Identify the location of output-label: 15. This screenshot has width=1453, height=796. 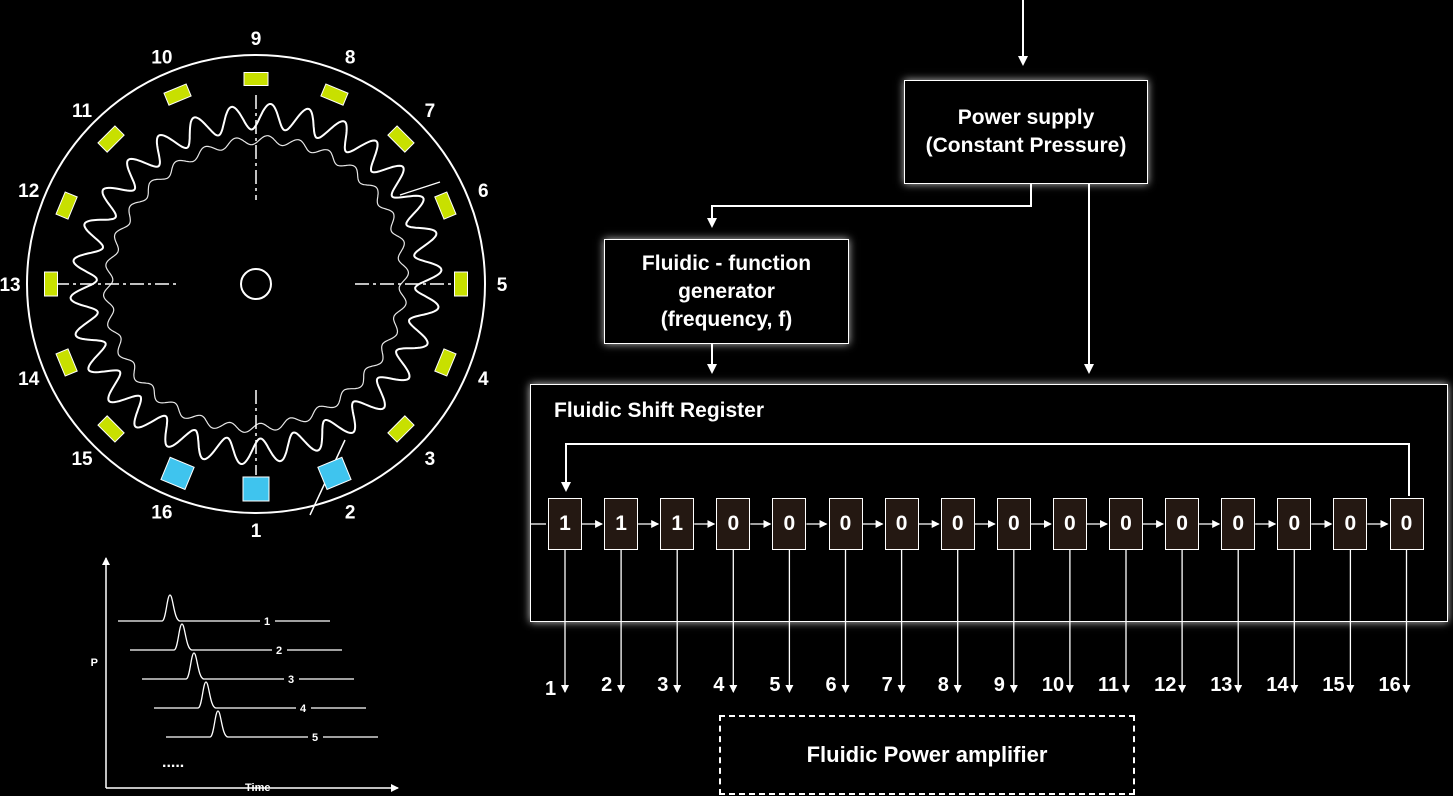
(1333, 685).